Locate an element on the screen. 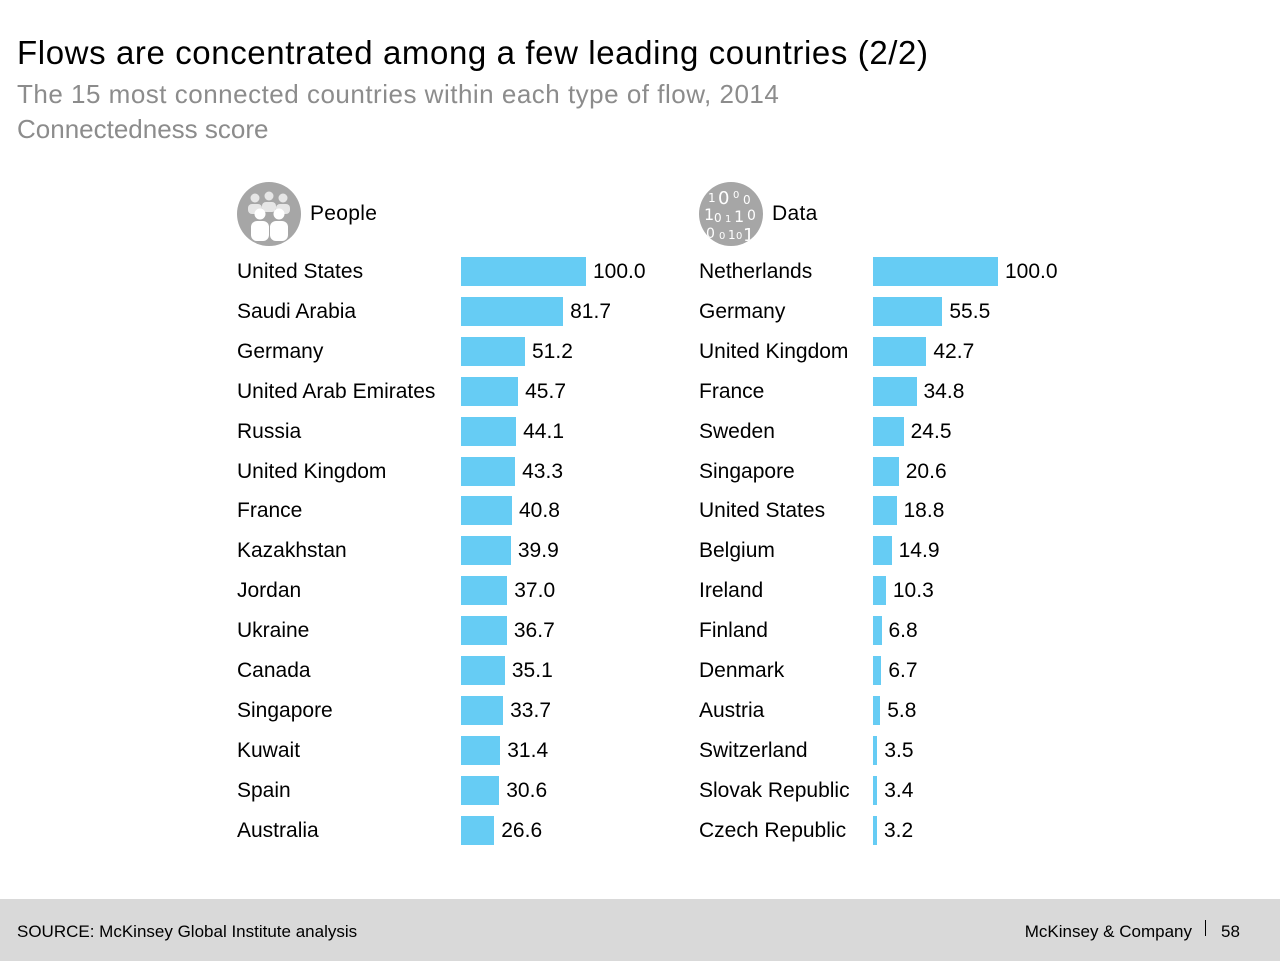 The width and height of the screenshot is (1280, 961). category-label: Russia is located at coordinates (269, 431).